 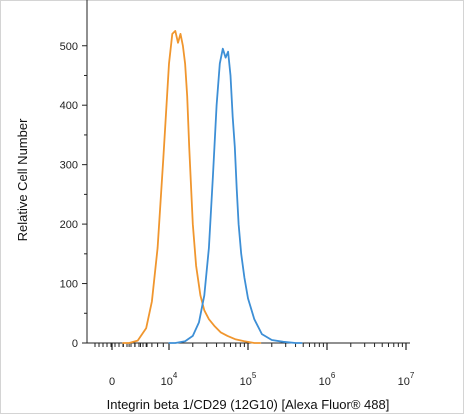 I want to click on y-axis: 0 100 200 300 400 500, so click(x=74, y=175).